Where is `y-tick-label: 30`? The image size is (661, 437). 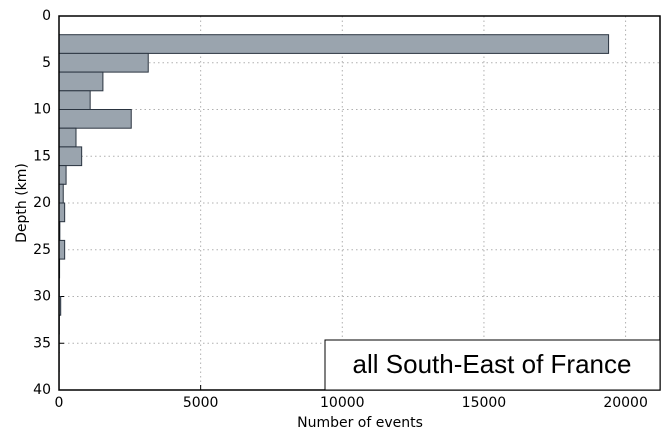
y-tick-label: 30 is located at coordinates (42, 297).